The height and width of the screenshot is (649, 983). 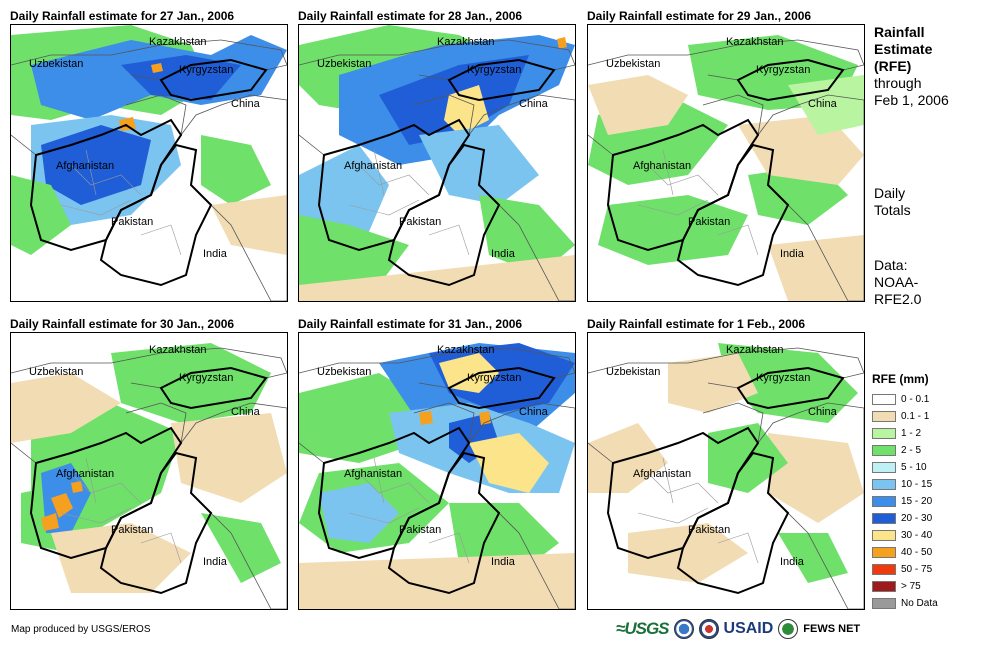 I want to click on legend-item: 0 - 0.1, so click(x=927, y=399).